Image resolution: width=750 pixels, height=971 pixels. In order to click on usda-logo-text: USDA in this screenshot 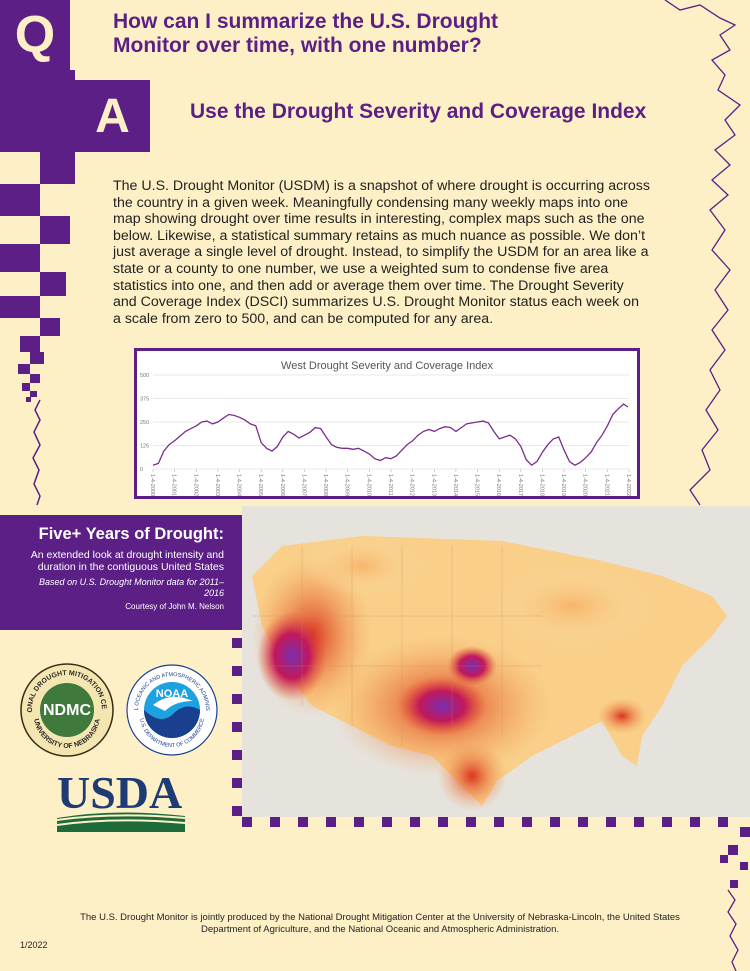, I will do `click(119, 793)`.